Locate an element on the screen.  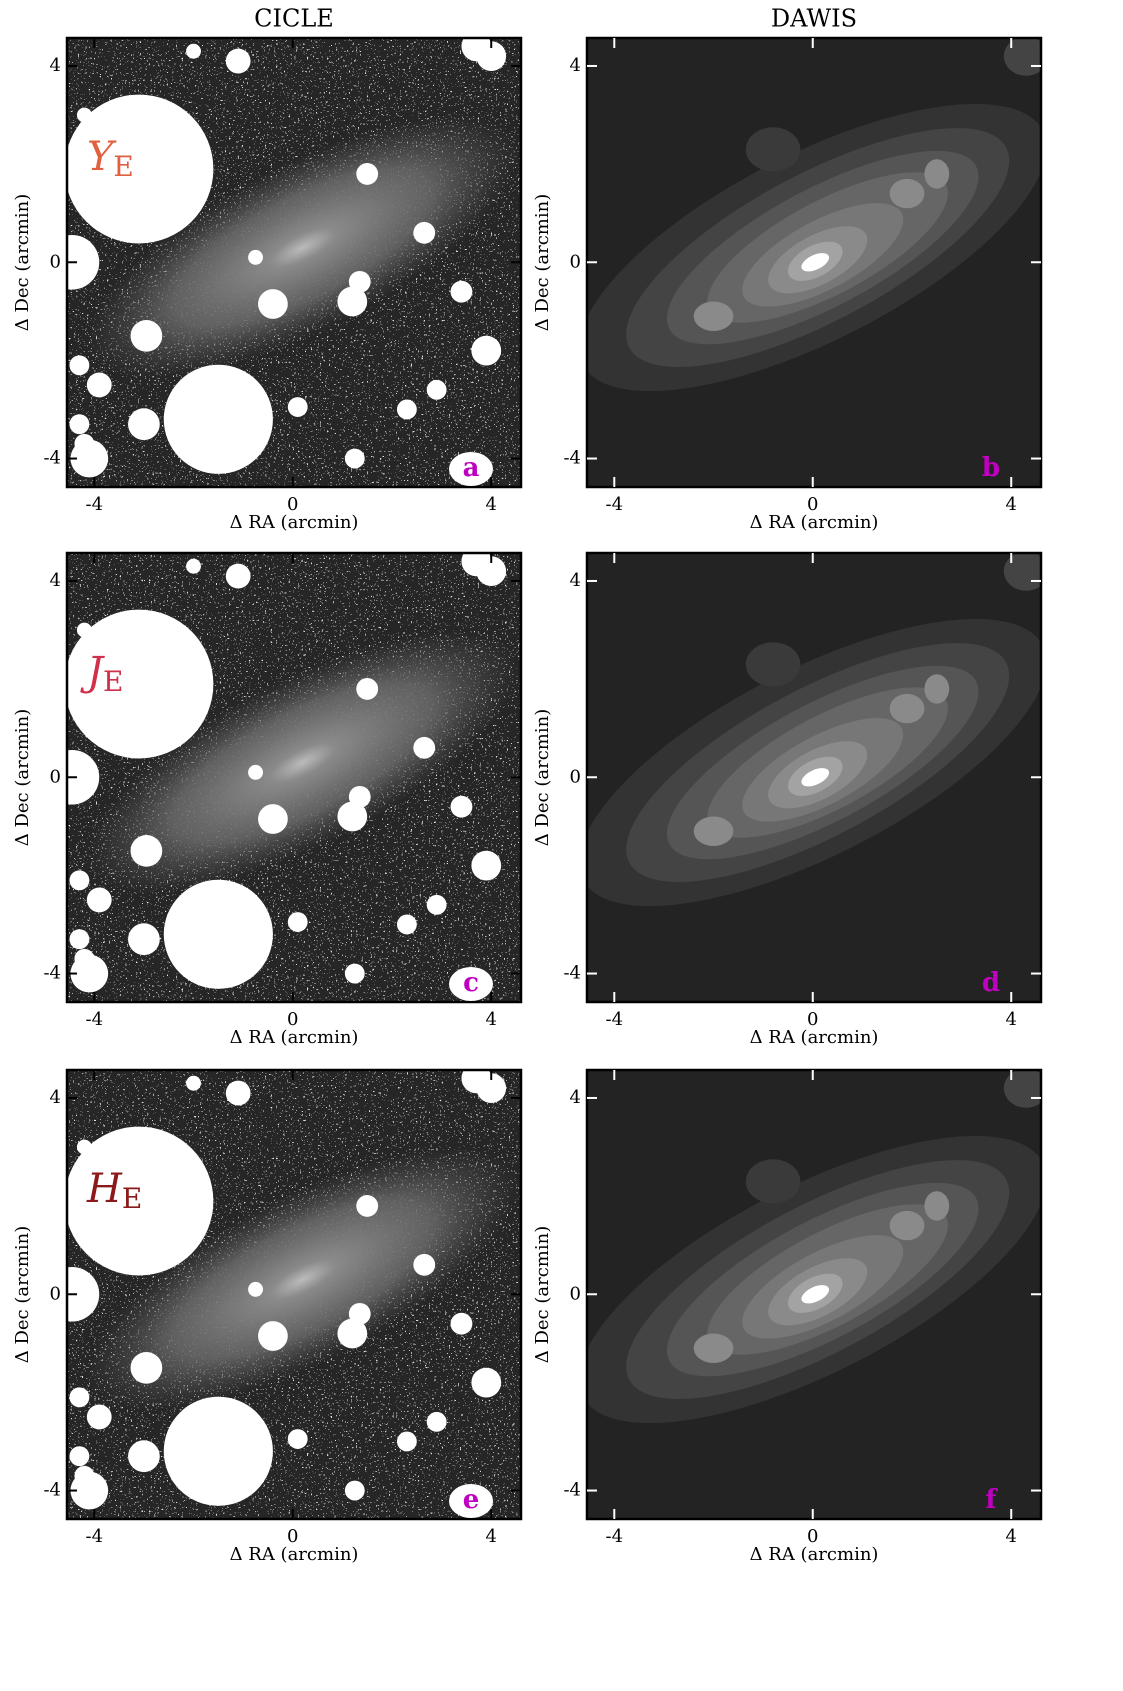
band-label: HE is located at coordinates (114, 1190).